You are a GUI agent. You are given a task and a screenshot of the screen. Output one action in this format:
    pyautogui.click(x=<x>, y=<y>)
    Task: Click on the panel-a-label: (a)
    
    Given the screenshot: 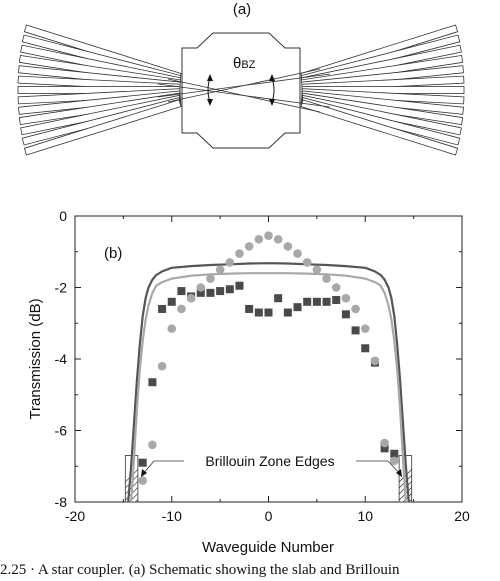 What is the action you would take?
    pyautogui.click(x=242, y=9)
    